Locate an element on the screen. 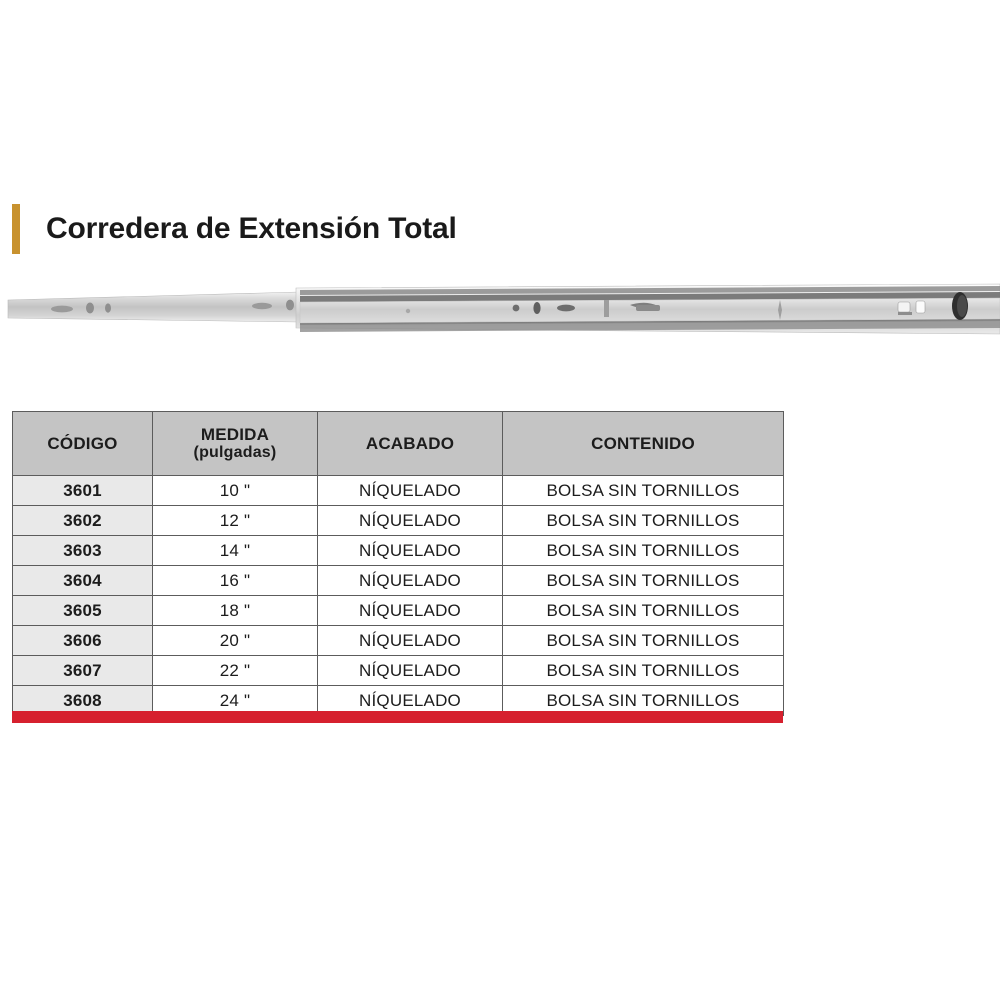  table-row: 3606 20 " NÍQUELADO BOLSA SIN TORNILLOS is located at coordinates (398, 640).